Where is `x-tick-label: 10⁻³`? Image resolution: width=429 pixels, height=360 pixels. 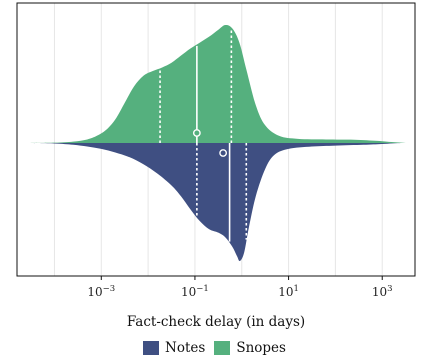
x-tick-label: 10⁻³ is located at coordinates (101, 291).